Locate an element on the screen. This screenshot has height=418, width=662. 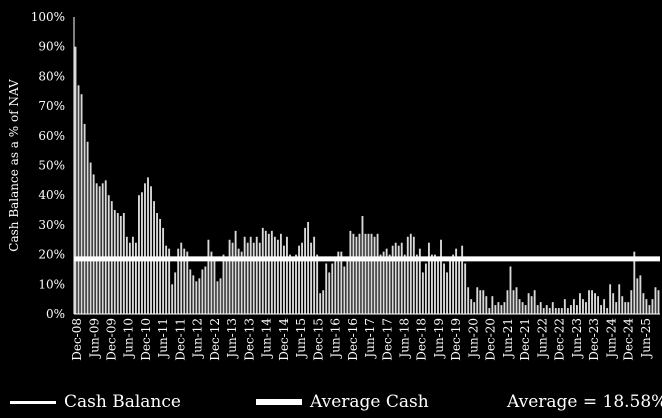
x-tick-label: Jun-22 is located at coordinates (542, 339).